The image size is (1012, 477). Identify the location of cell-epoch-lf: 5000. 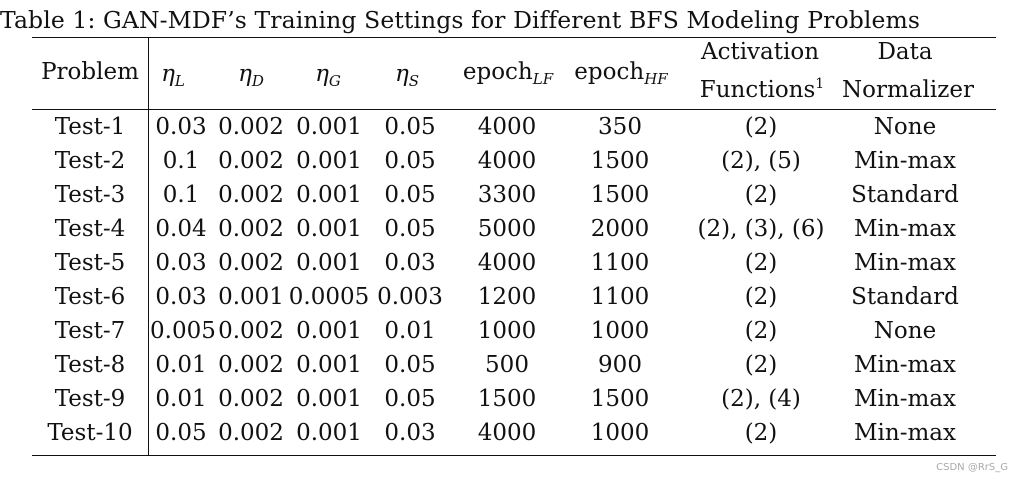
(507, 229).